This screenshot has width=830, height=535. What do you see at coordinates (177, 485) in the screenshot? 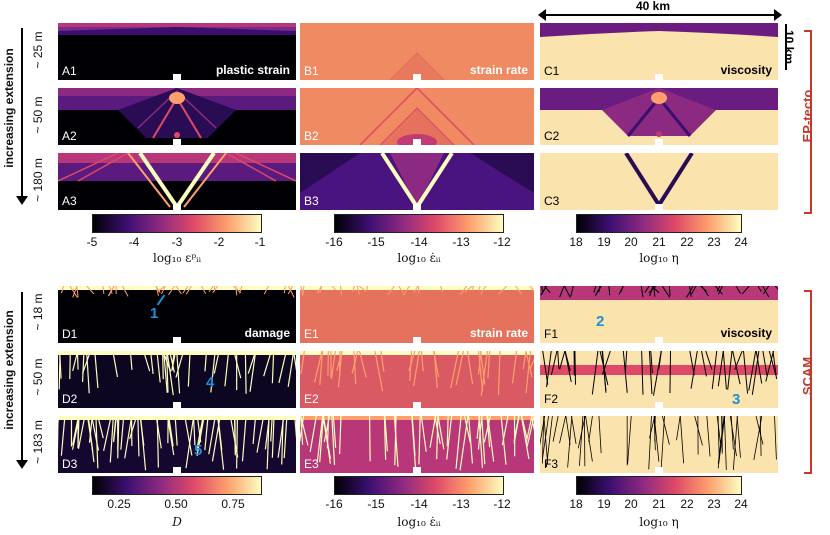
I see `colorbar-damage` at bounding box center [177, 485].